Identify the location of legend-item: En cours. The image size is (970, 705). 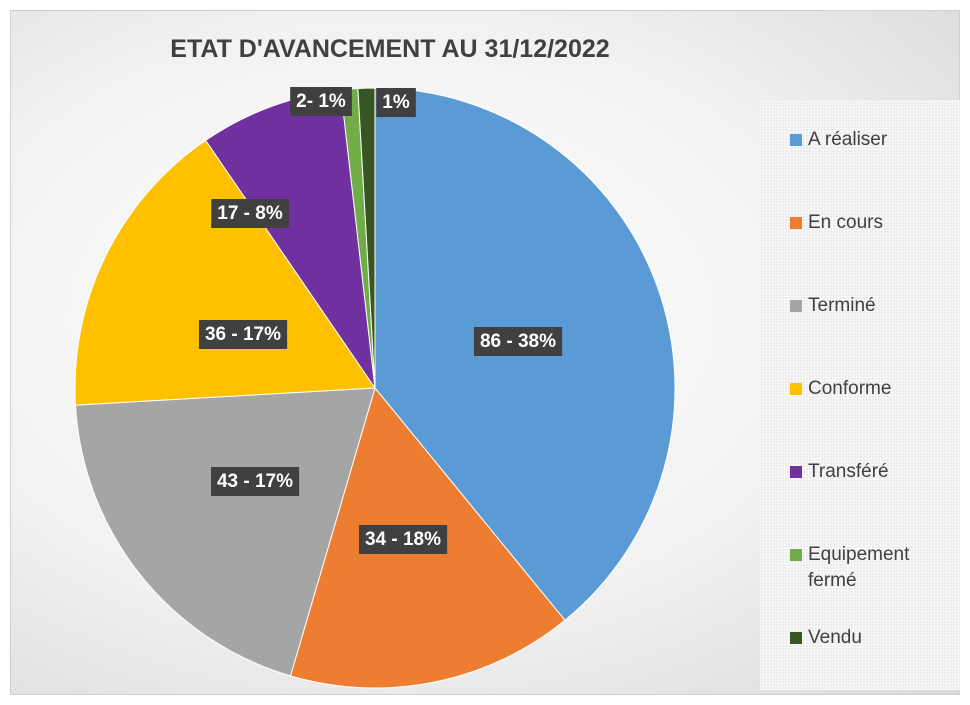
(870, 223).